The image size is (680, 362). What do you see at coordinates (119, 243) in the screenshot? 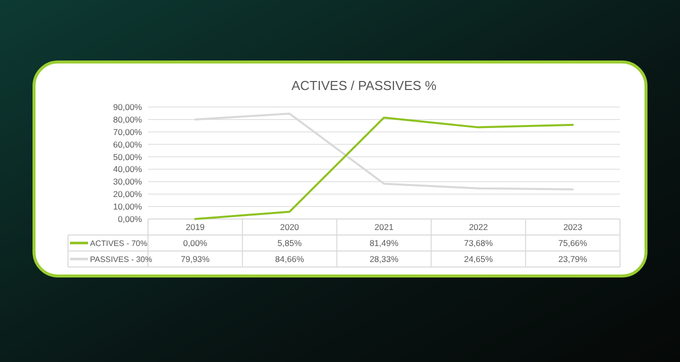
I see `legend-label: ACTIVES - 70%` at bounding box center [119, 243].